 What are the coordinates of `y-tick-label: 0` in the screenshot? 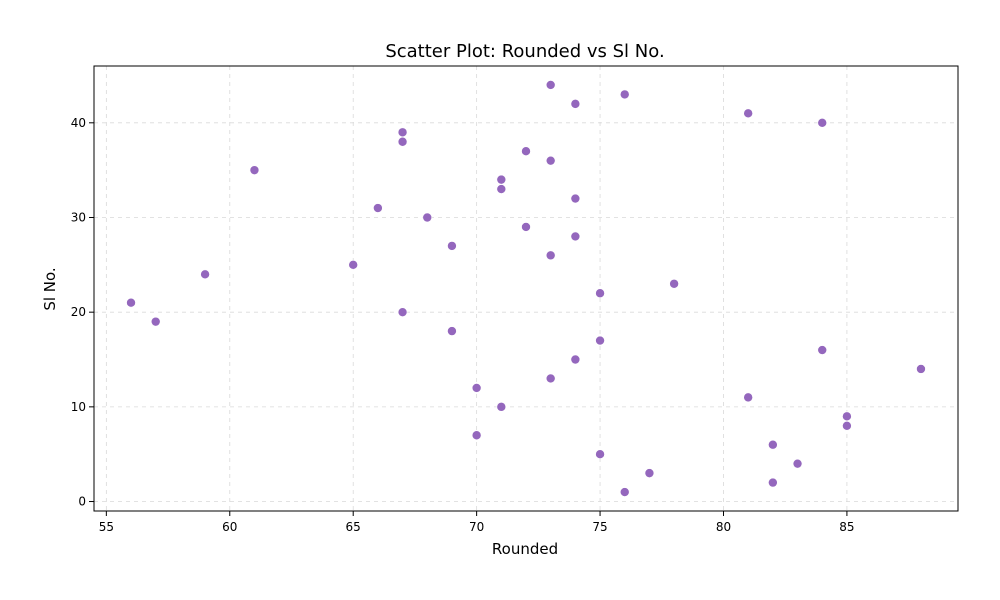 It's located at (82, 502).